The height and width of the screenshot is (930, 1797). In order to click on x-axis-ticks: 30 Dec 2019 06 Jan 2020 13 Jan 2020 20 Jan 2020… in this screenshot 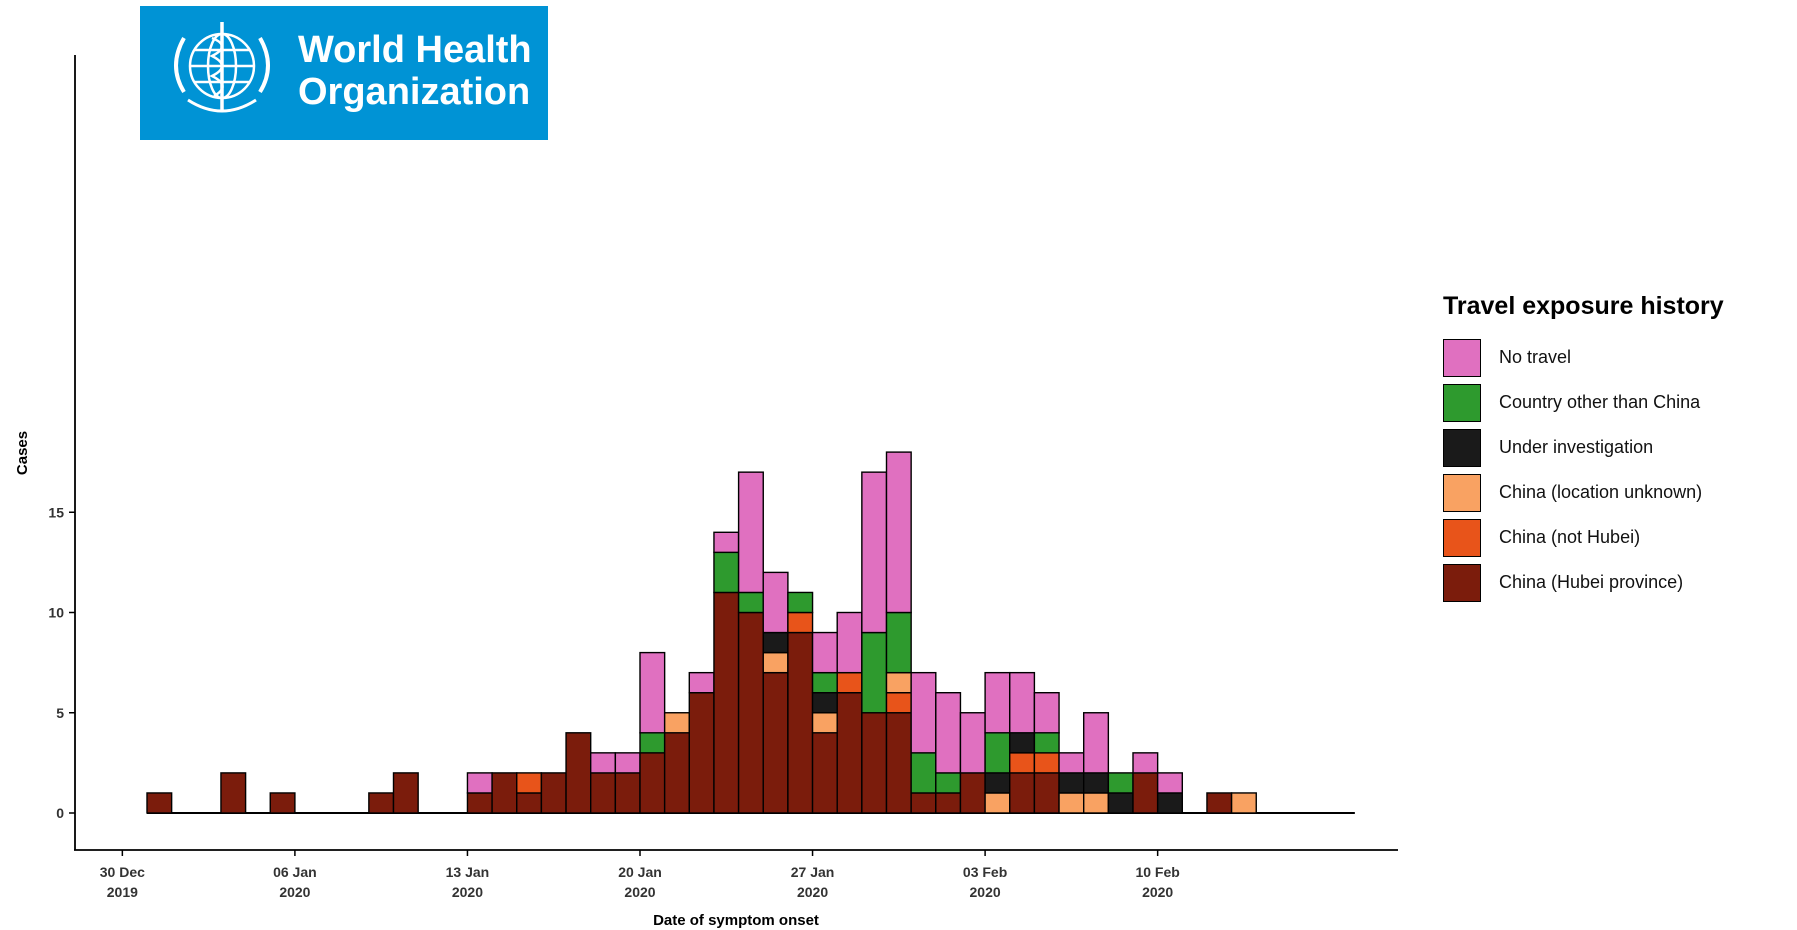, I will do `click(640, 875)`.